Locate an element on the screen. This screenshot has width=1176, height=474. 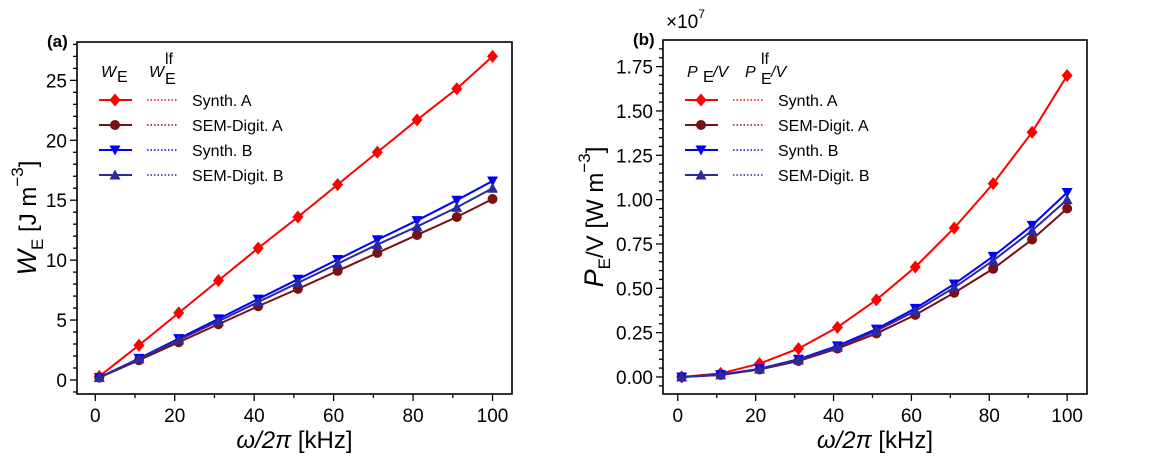
y-tick-label: 15 is located at coordinates (56, 201).